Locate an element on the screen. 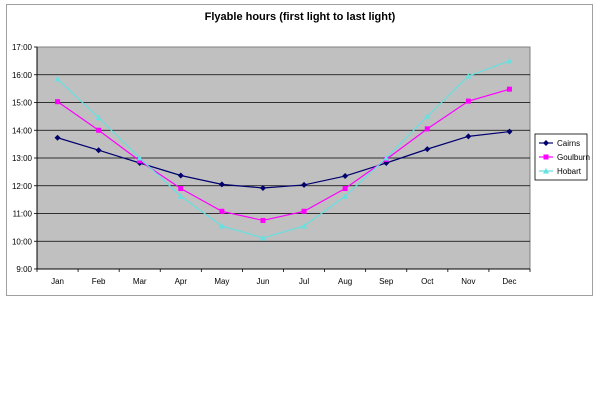  x-tick-label: Nov is located at coordinates (468, 281).